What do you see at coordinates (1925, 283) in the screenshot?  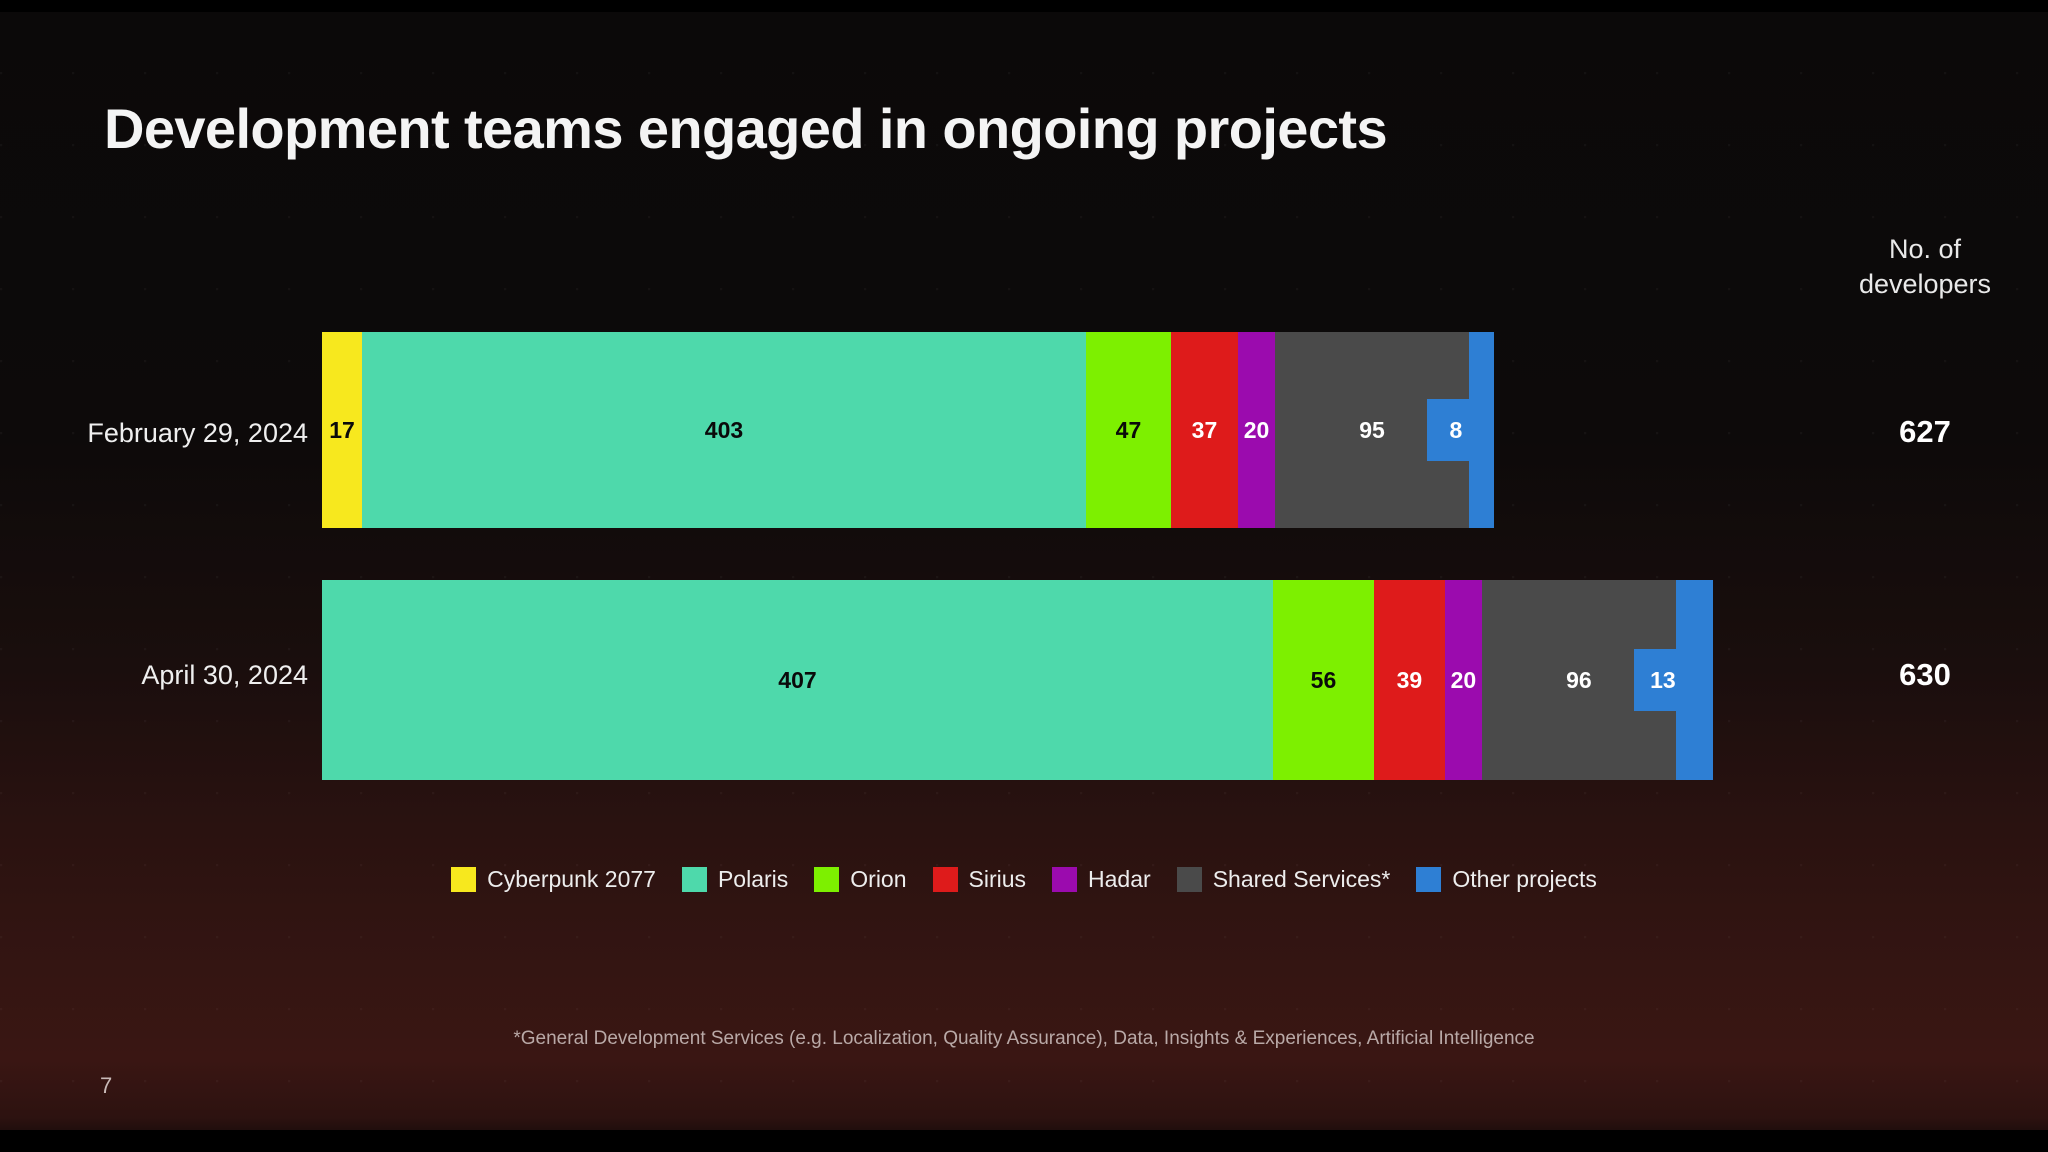 I see `totals-header-line-2: developers` at bounding box center [1925, 283].